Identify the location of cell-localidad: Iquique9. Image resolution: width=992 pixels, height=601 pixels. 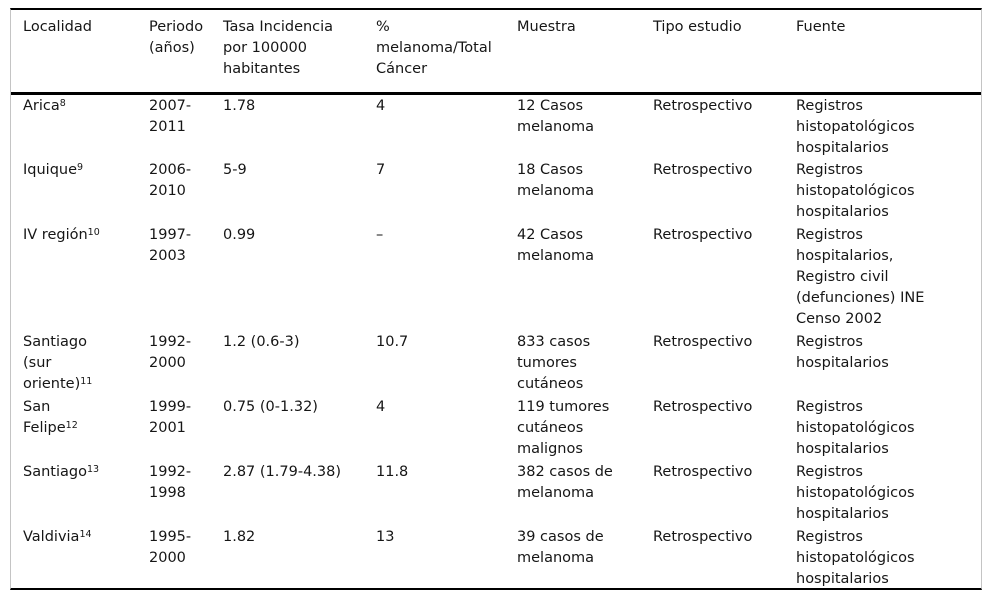
(74, 191).